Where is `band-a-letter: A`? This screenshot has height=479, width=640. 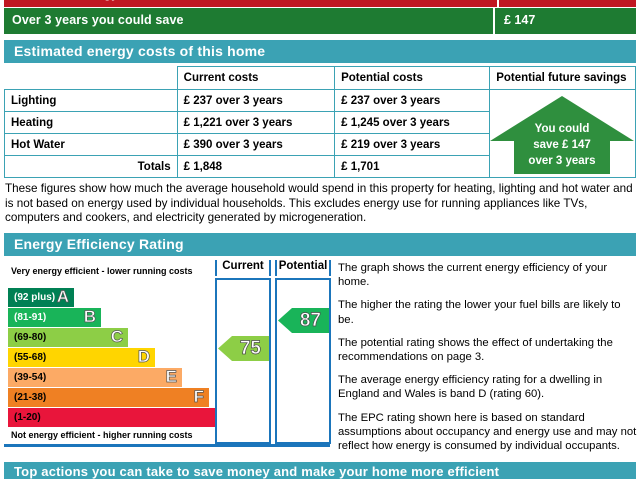
band-a-letter: A is located at coordinates (62, 297).